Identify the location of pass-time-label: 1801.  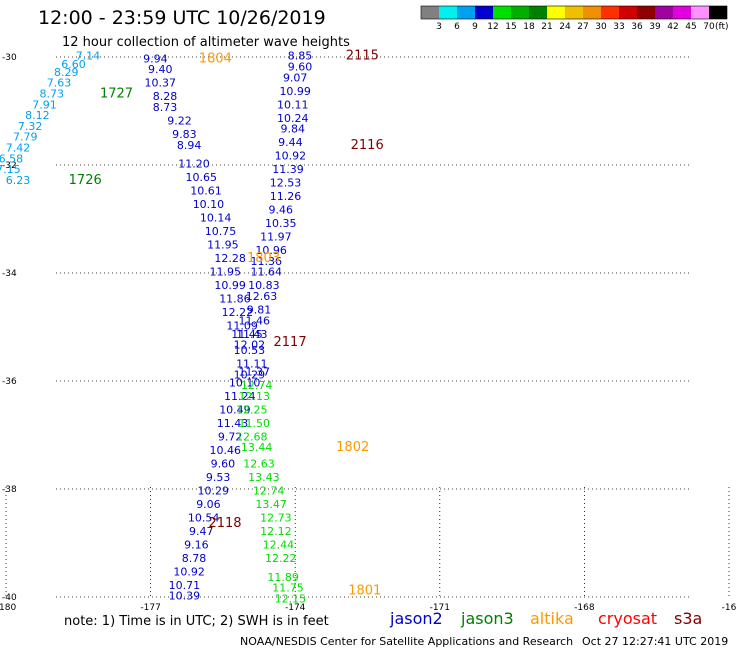
(364, 590).